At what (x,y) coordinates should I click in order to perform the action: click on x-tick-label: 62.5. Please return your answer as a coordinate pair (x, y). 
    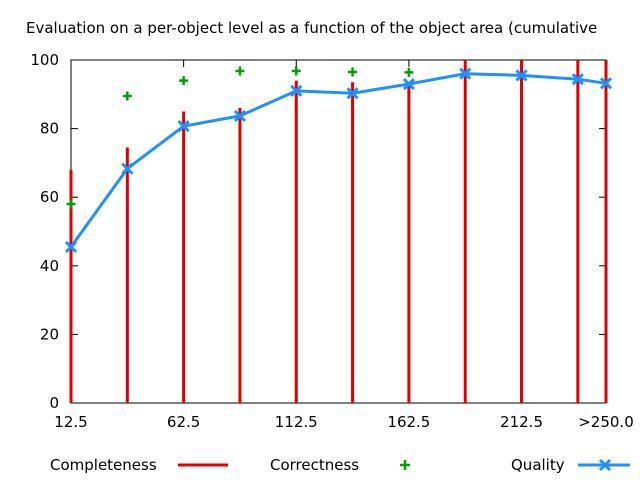
    Looking at the image, I should click on (183, 422).